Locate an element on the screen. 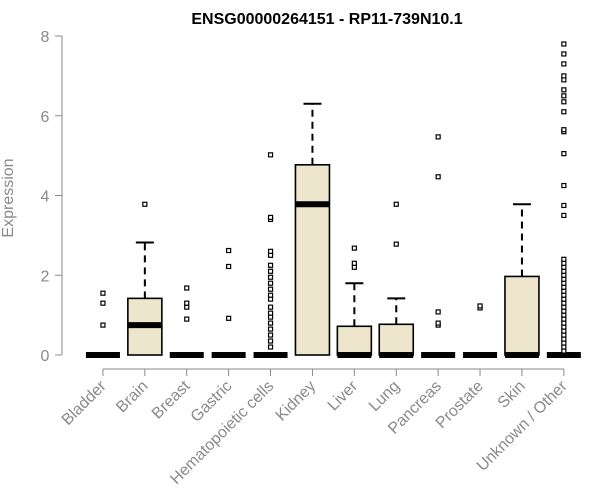 The height and width of the screenshot is (500, 600). x-tick-label: Liver is located at coordinates (343, 395).